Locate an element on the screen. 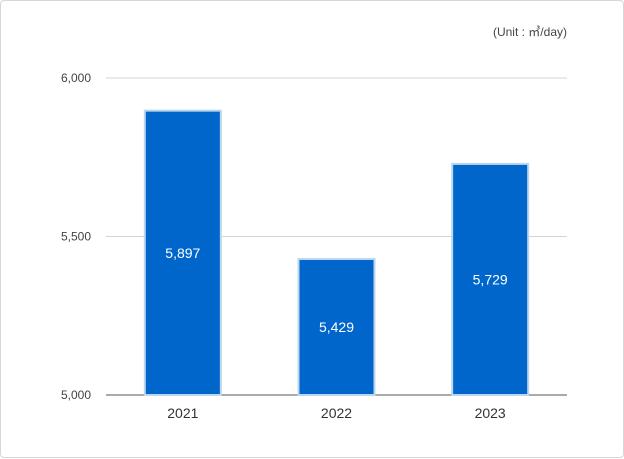 This screenshot has width=624, height=459. bar-value-label: 5,729 is located at coordinates (490, 279).